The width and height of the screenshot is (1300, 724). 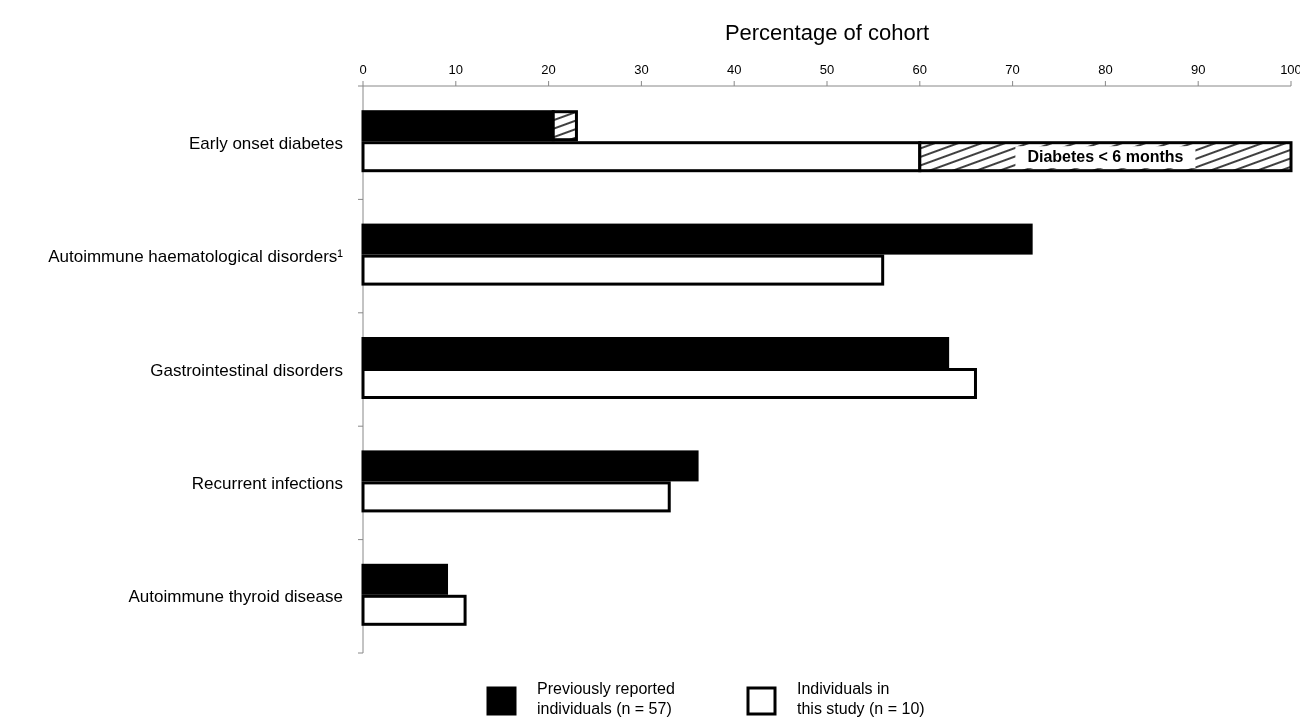 I want to click on legend-label: Individuals in this study (n = 10), so click(x=861, y=698).